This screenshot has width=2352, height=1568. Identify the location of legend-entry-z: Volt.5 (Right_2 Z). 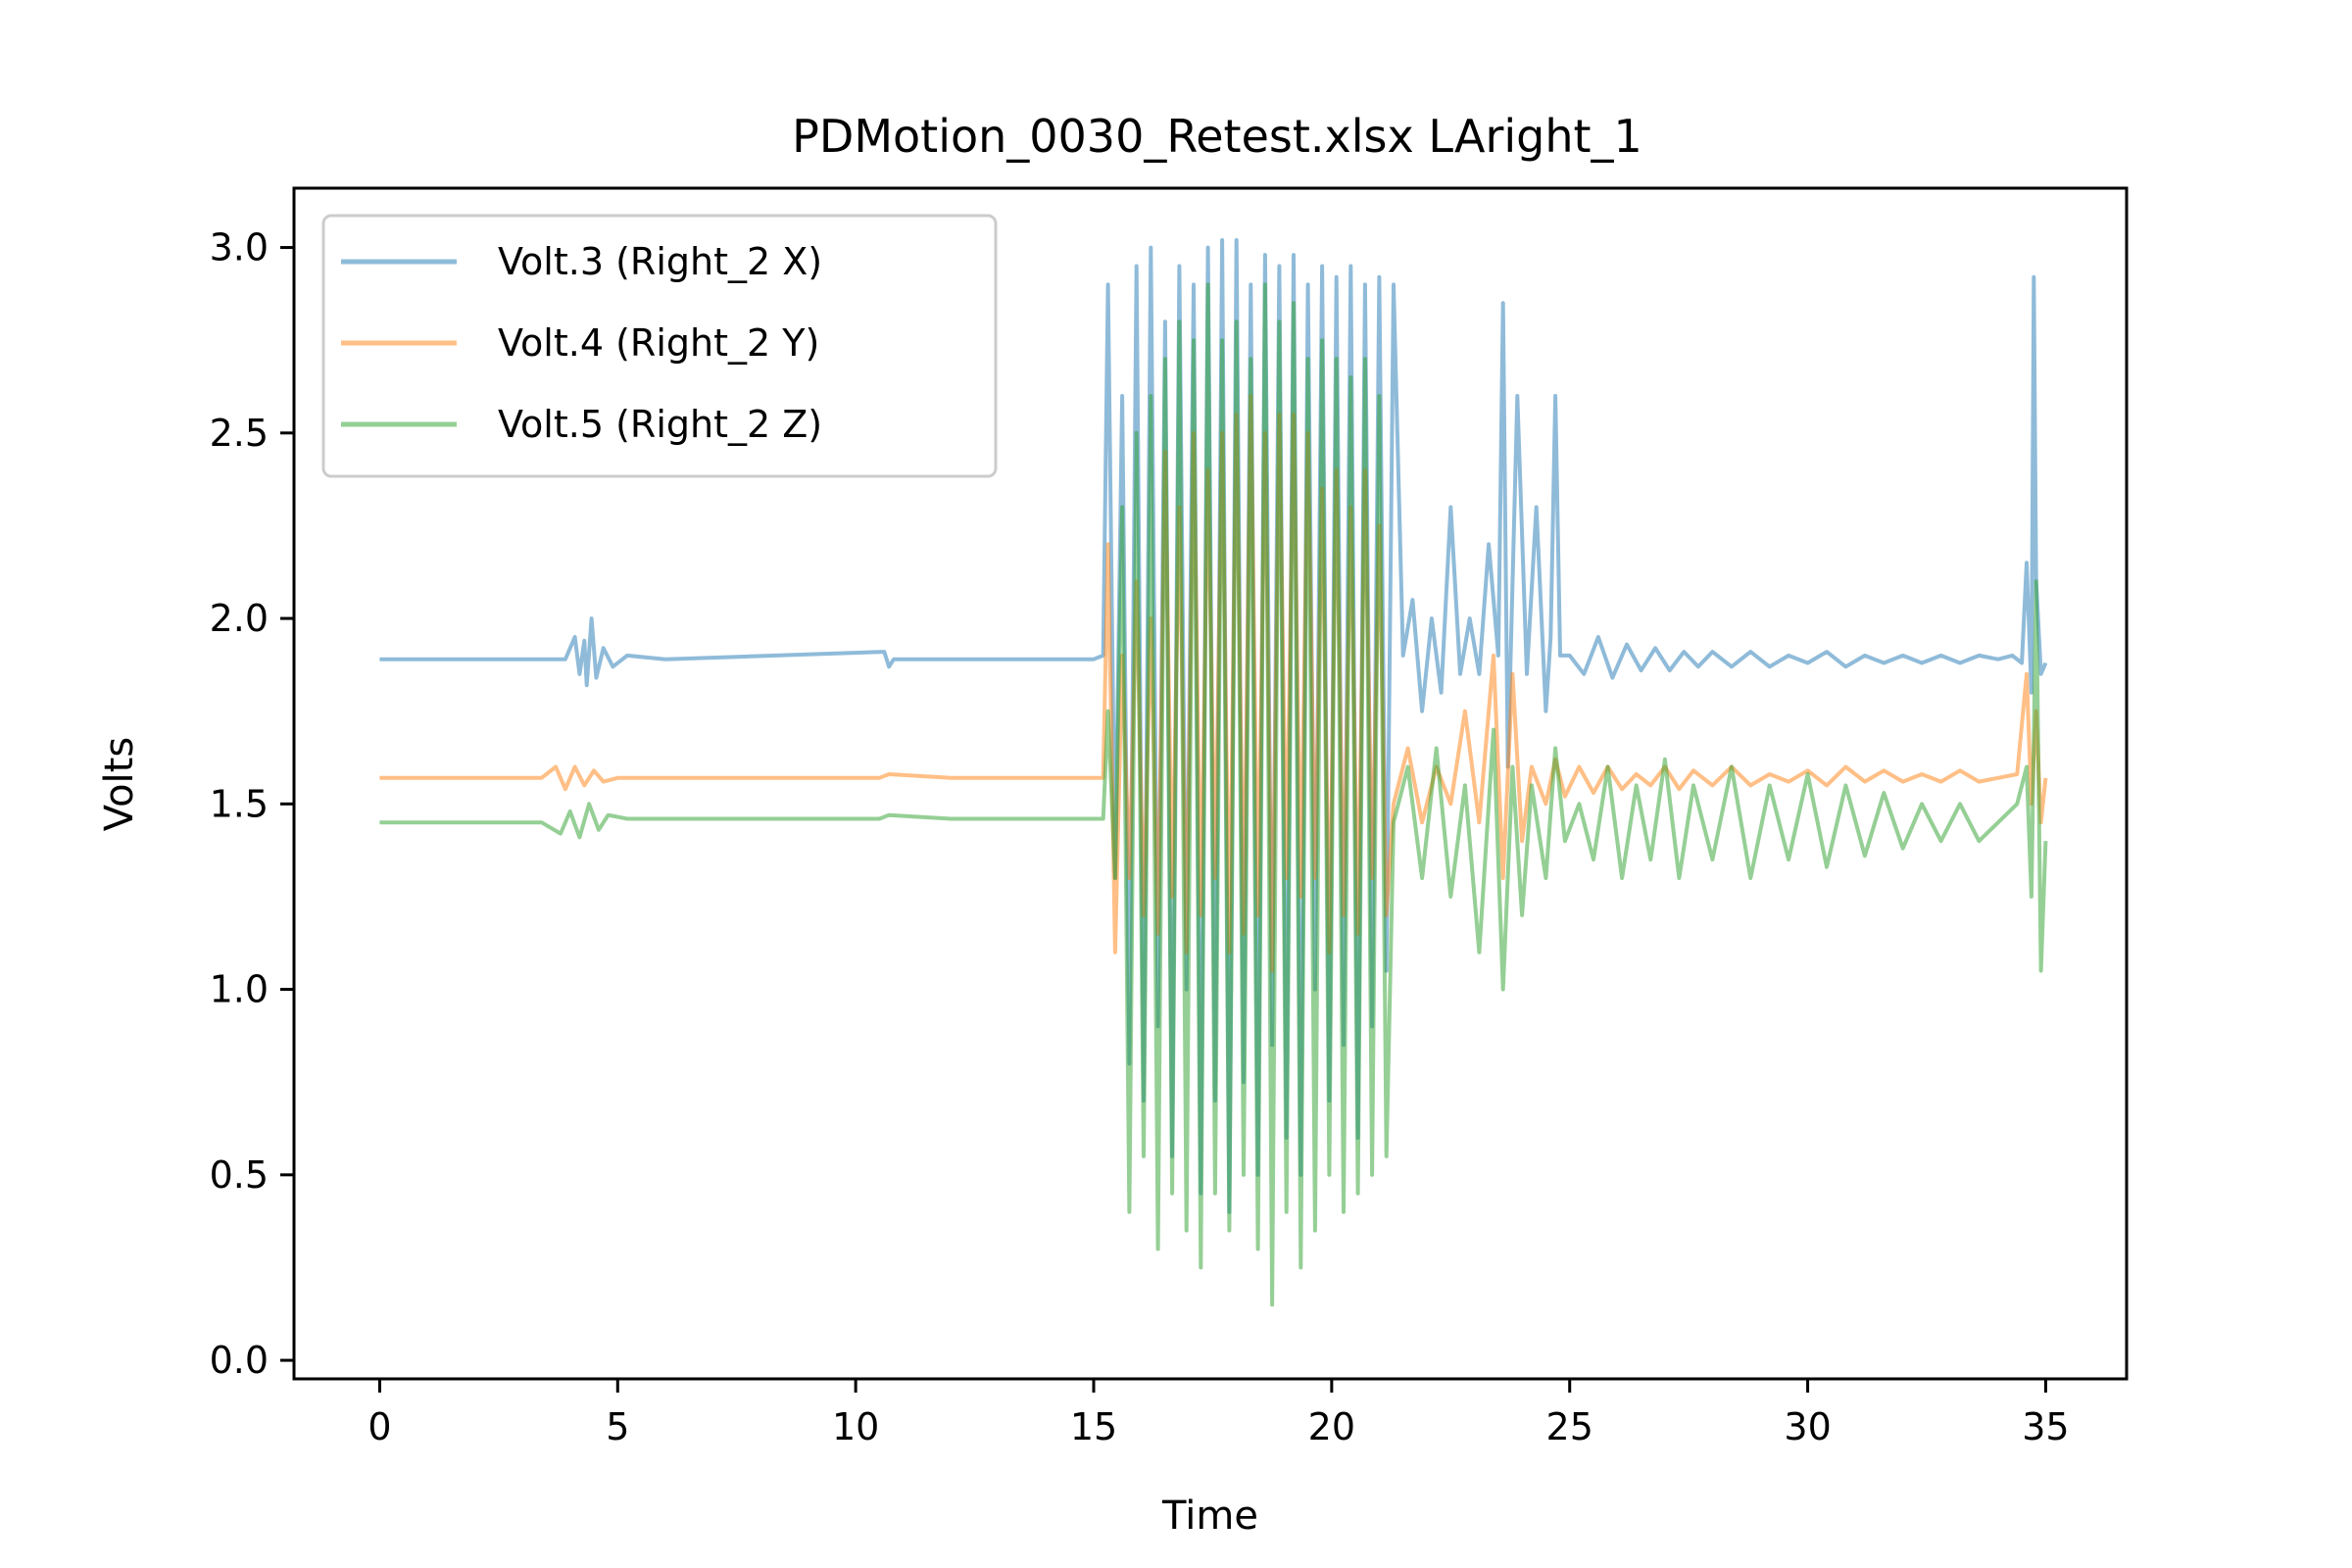
(660, 424).